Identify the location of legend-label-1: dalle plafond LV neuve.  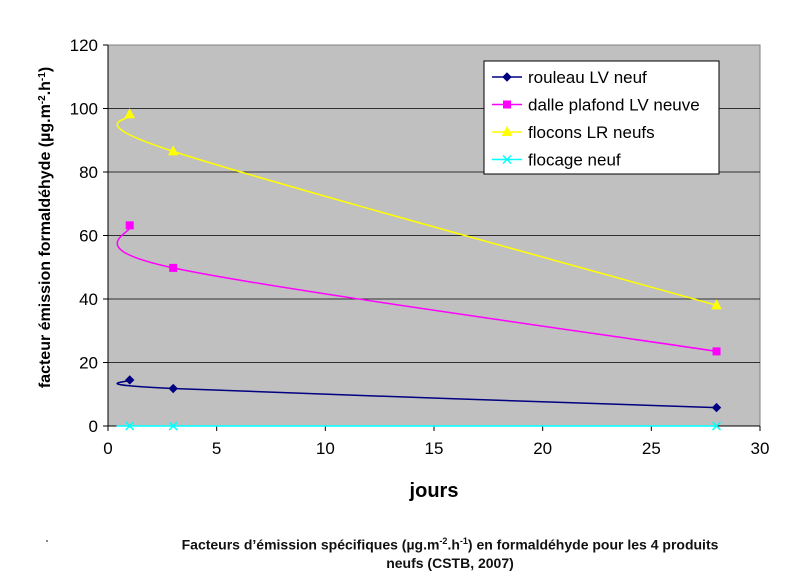
(614, 105).